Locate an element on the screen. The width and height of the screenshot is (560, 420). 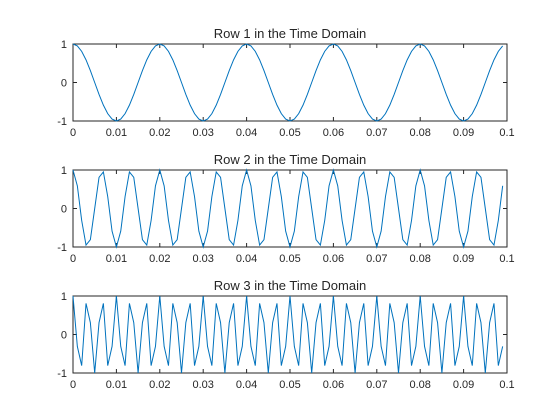
subplot-3-series-line is located at coordinates (288, 334).